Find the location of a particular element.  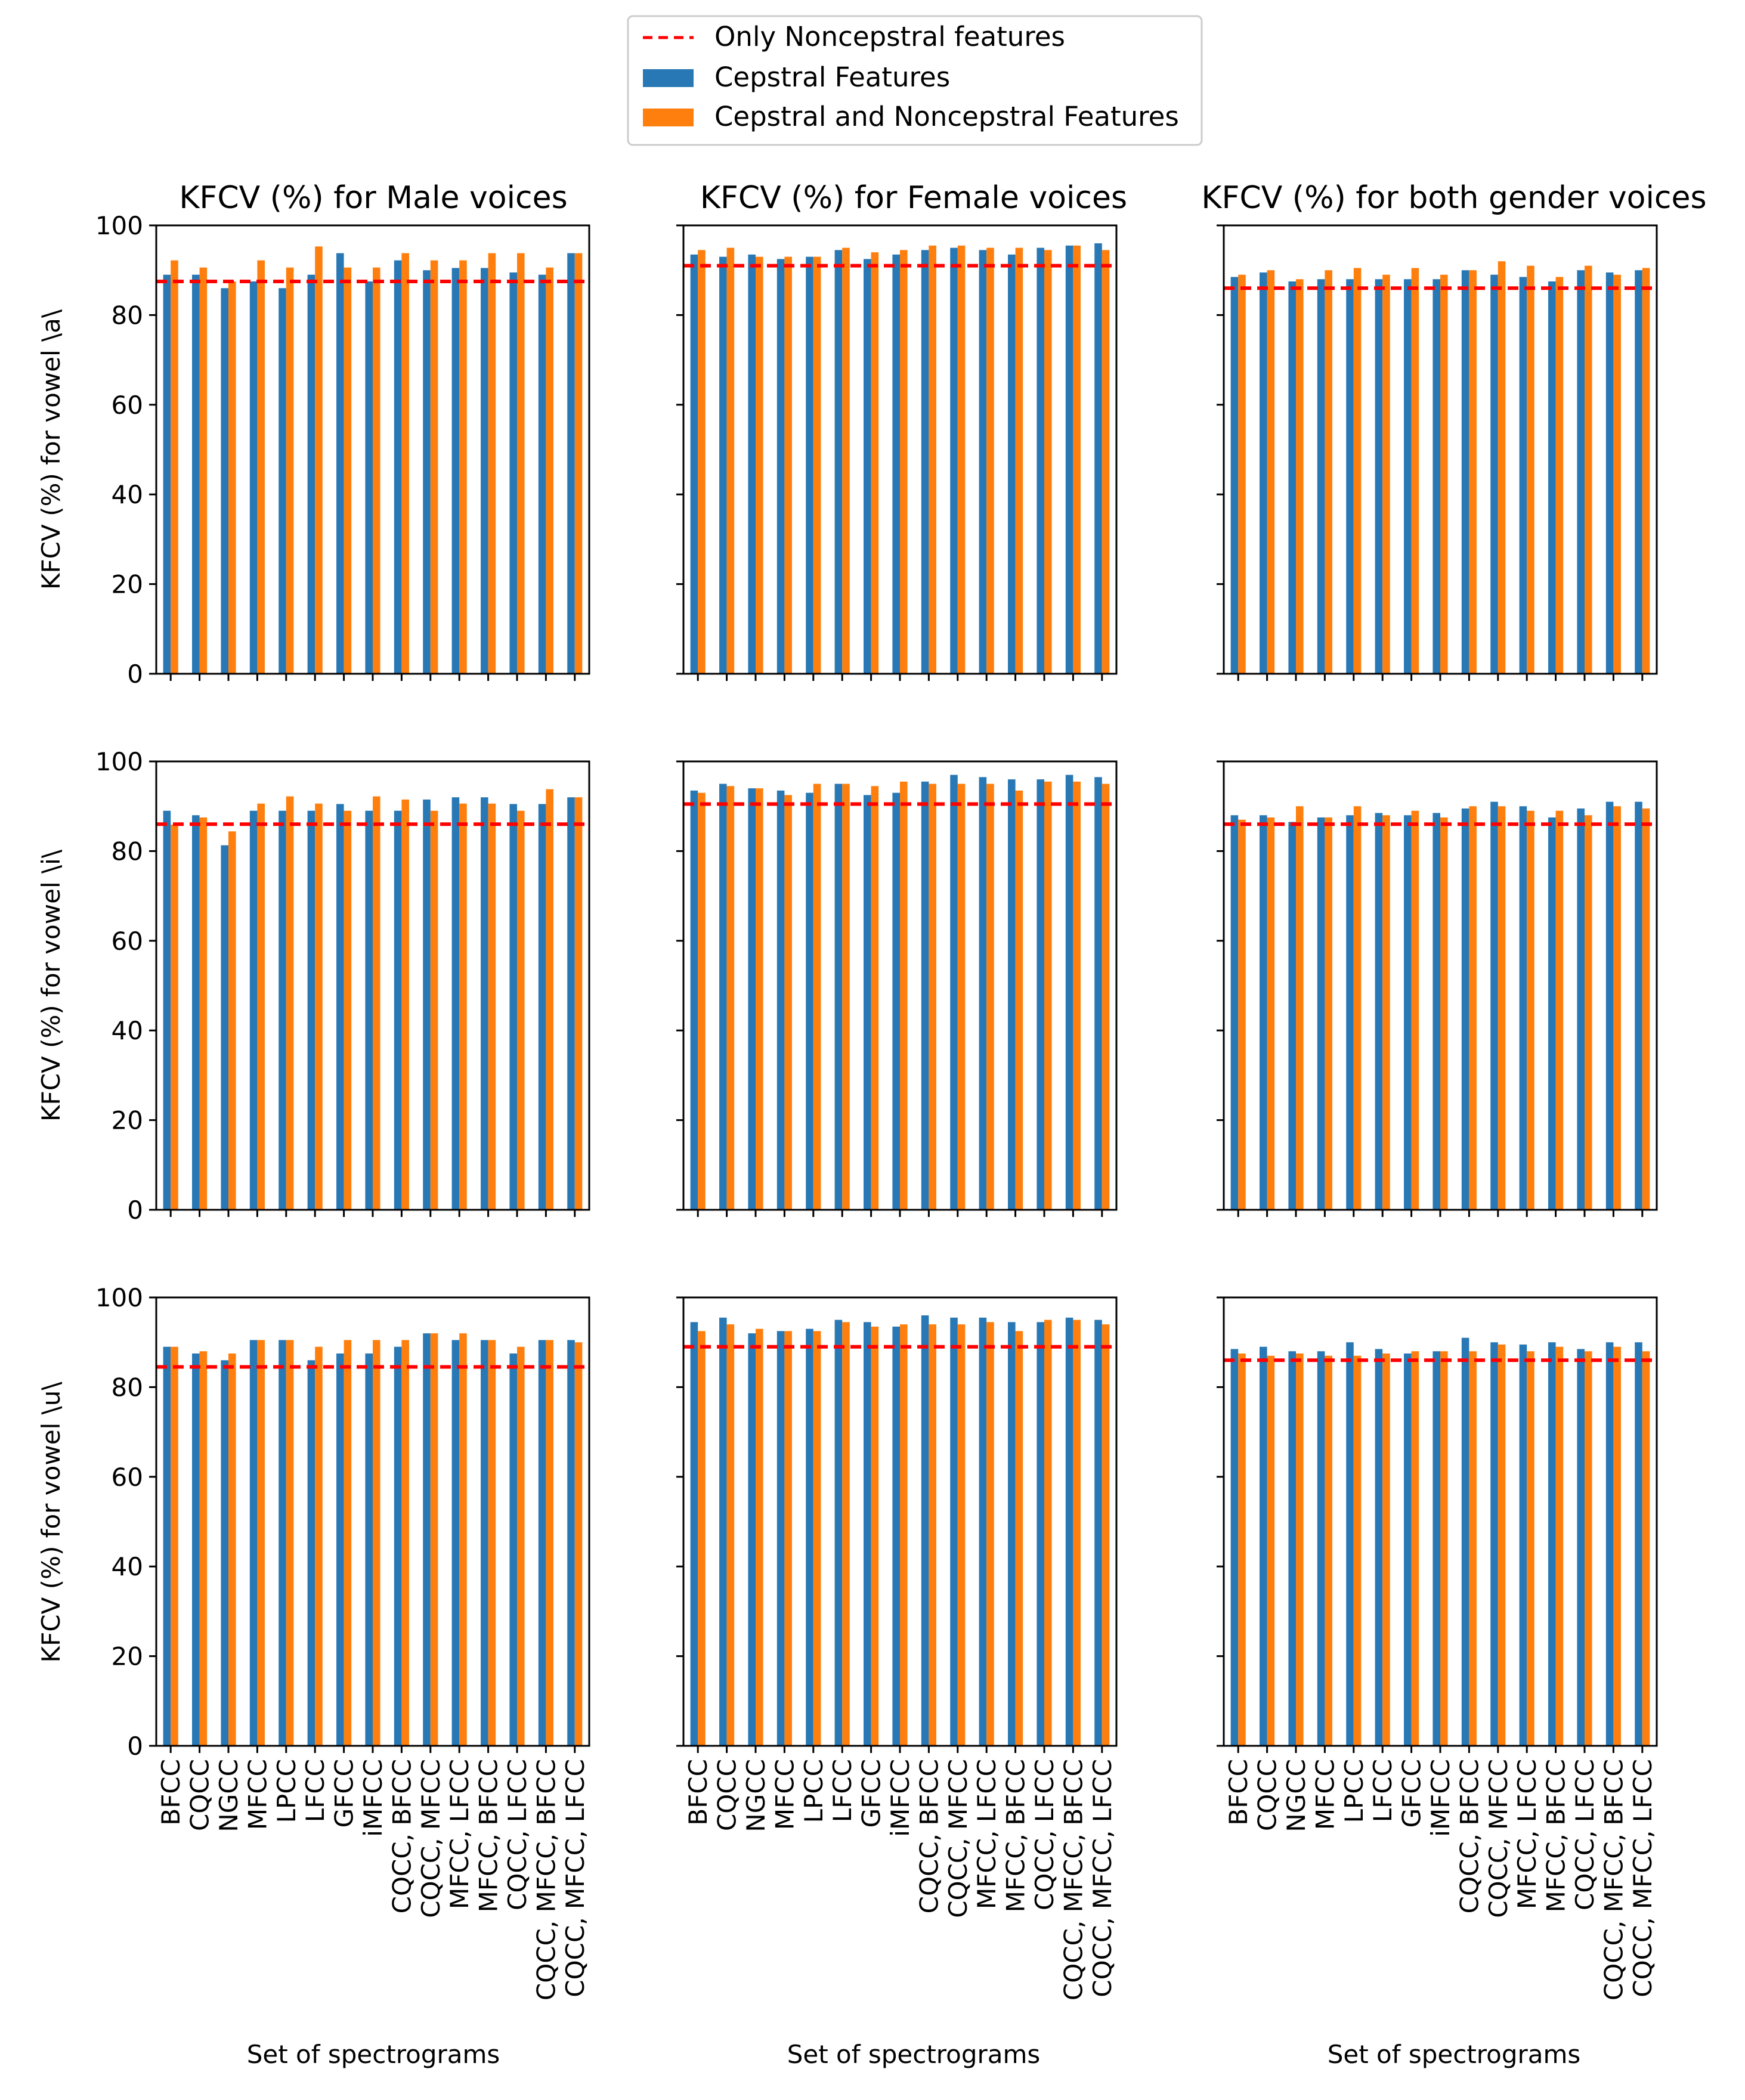

y-tick-label: 100 is located at coordinates (119, 1297).